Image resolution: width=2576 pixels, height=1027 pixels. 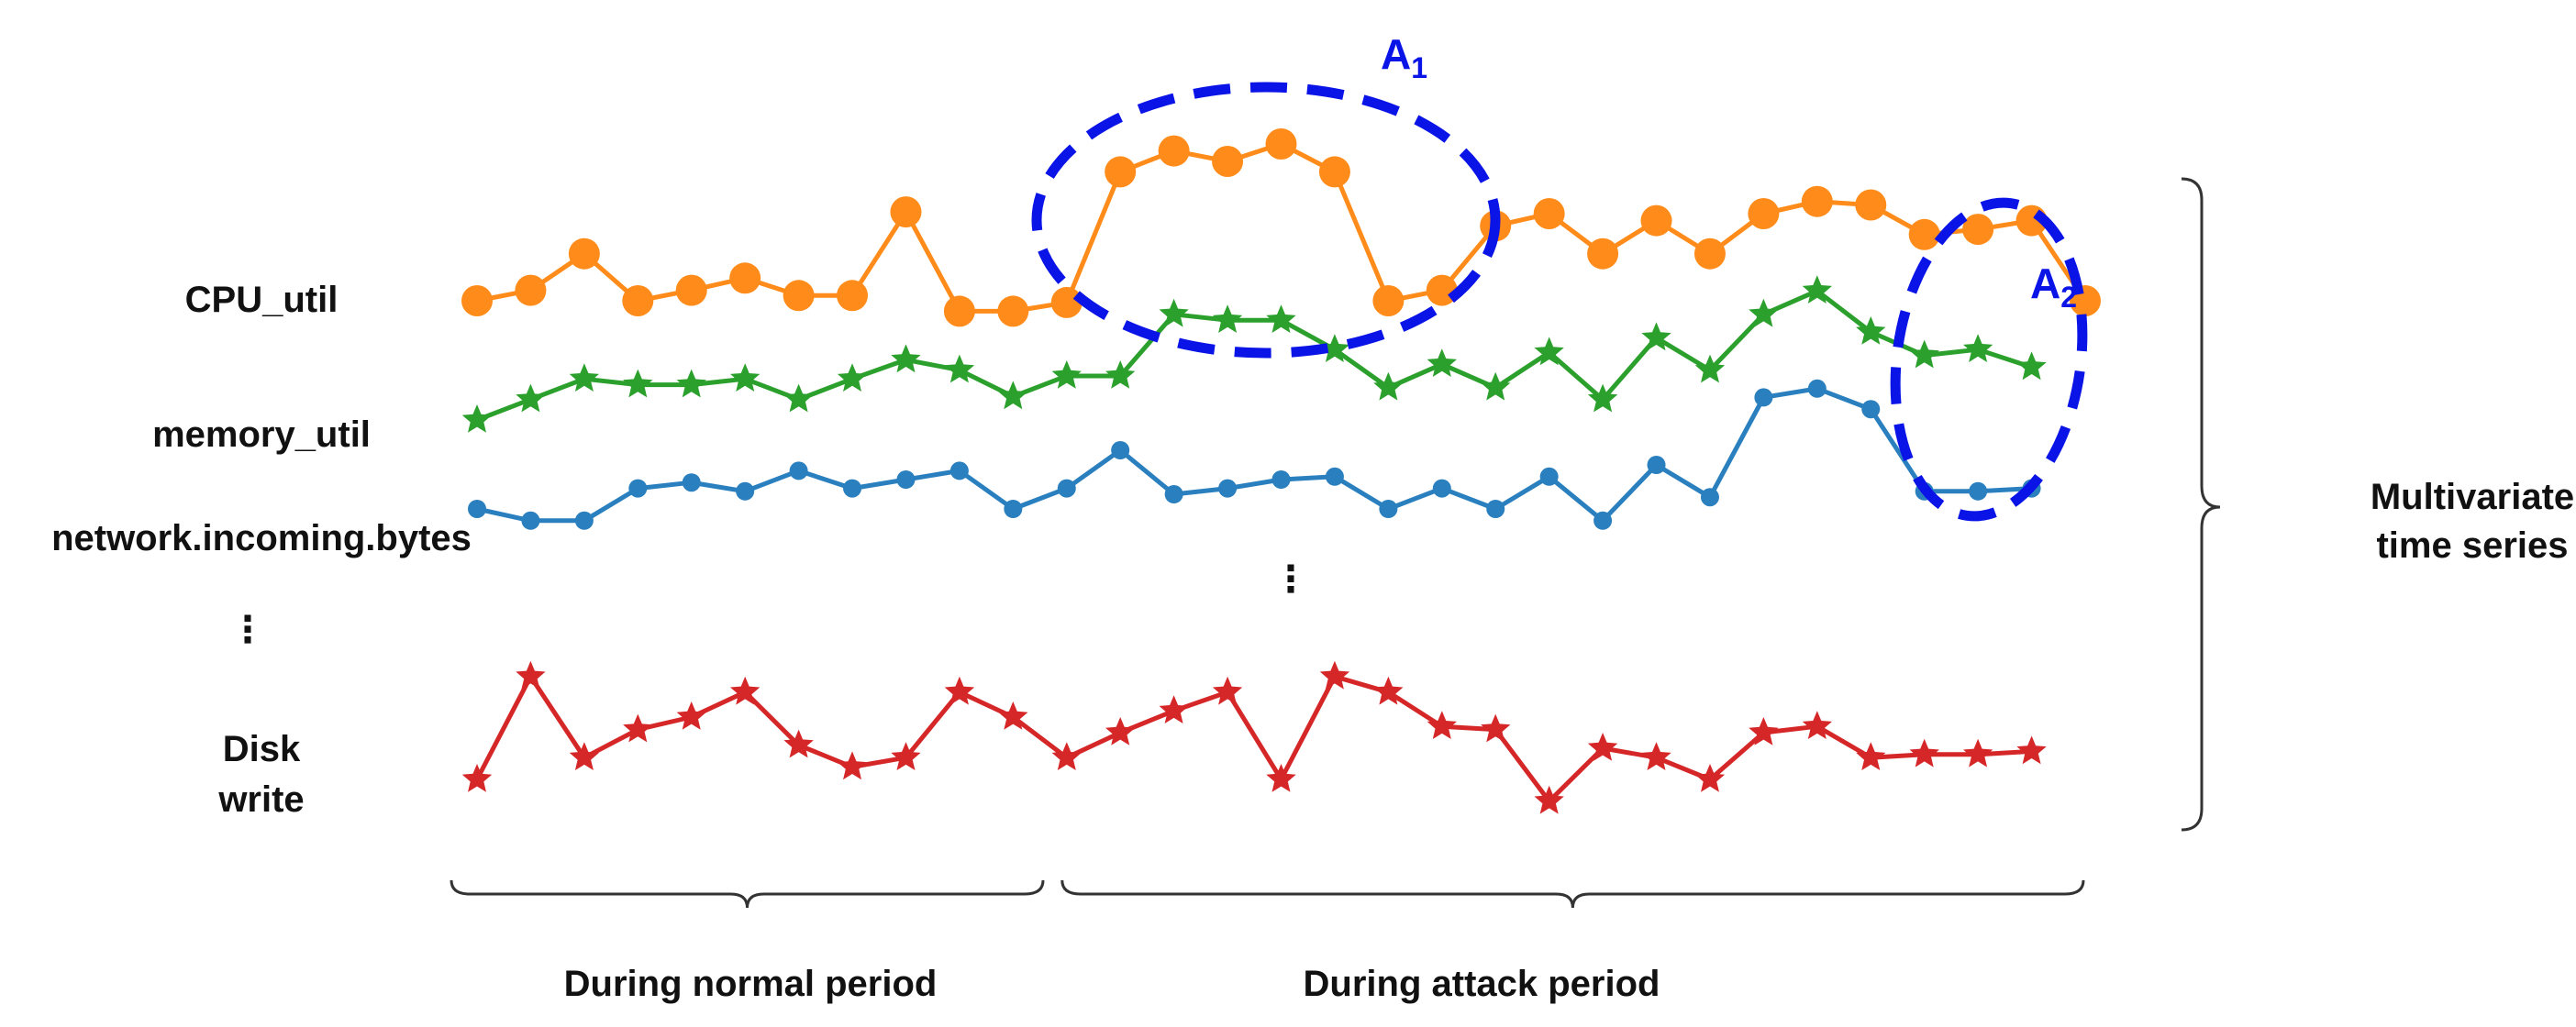 I want to click on series-label-memory: memory_util, so click(x=261, y=434).